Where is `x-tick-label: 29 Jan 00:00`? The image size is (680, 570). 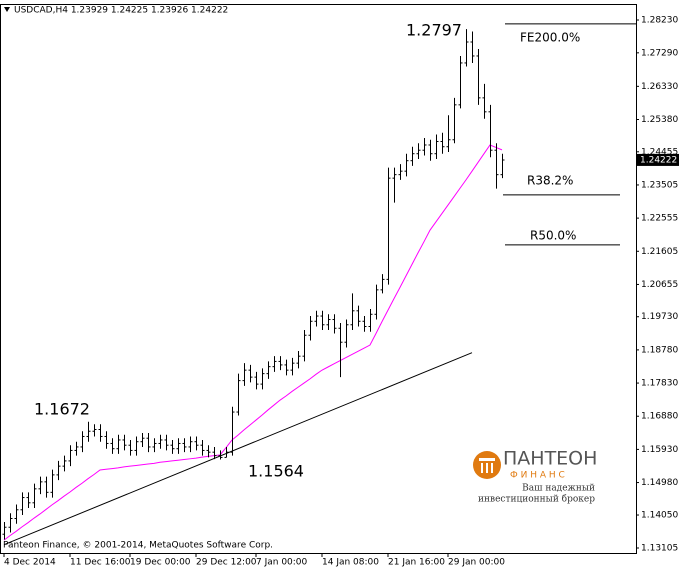
x-tick-label: 29 Jan 00:00 is located at coordinates (476, 563).